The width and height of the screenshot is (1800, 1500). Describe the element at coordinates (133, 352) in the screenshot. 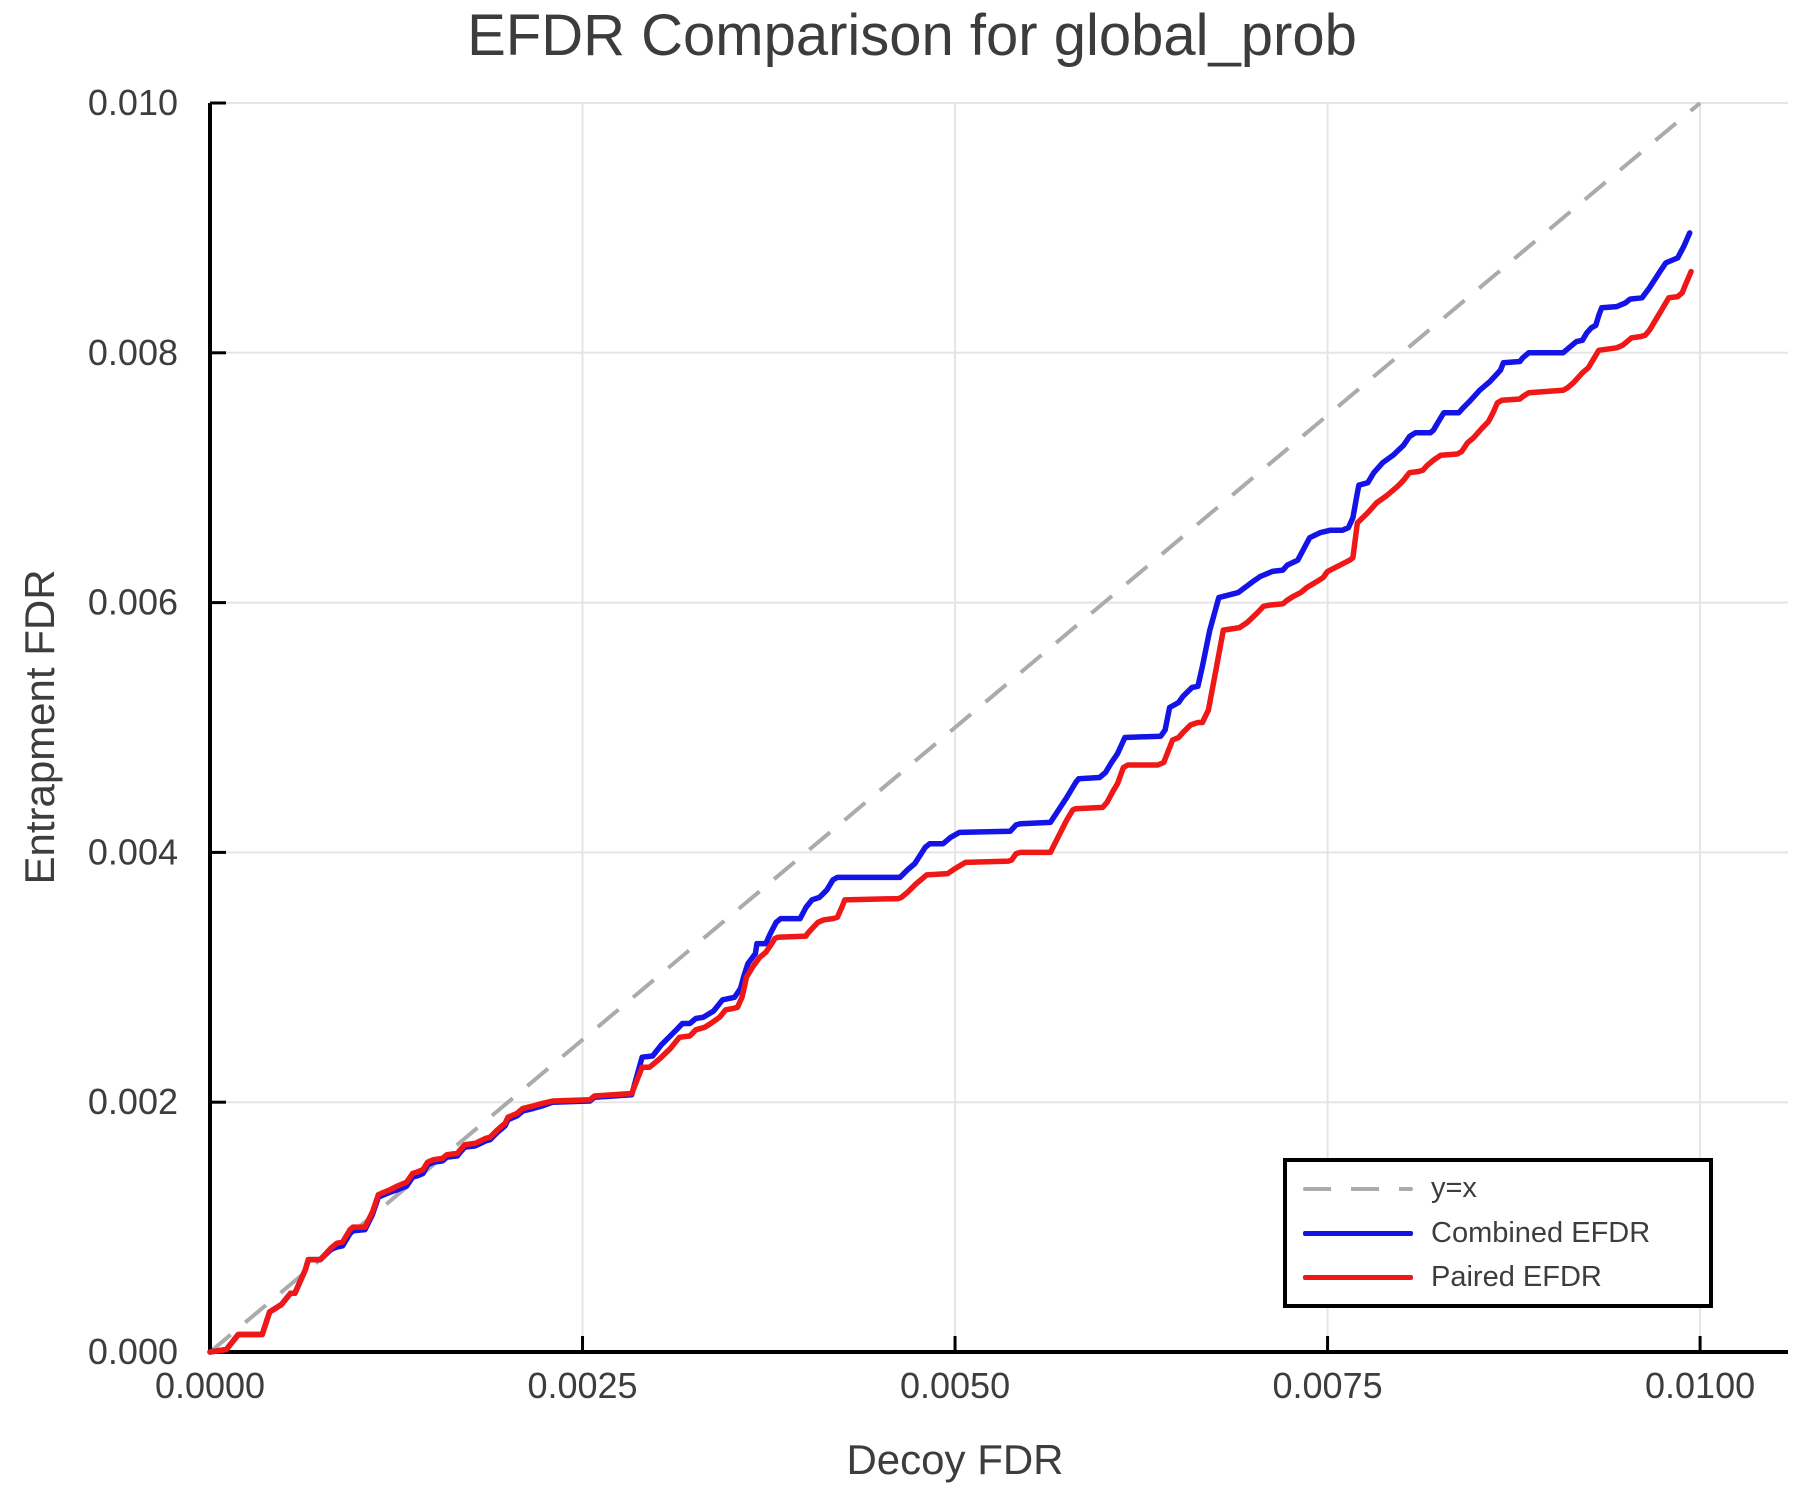

I see `y-tick-label: 0.008` at that location.